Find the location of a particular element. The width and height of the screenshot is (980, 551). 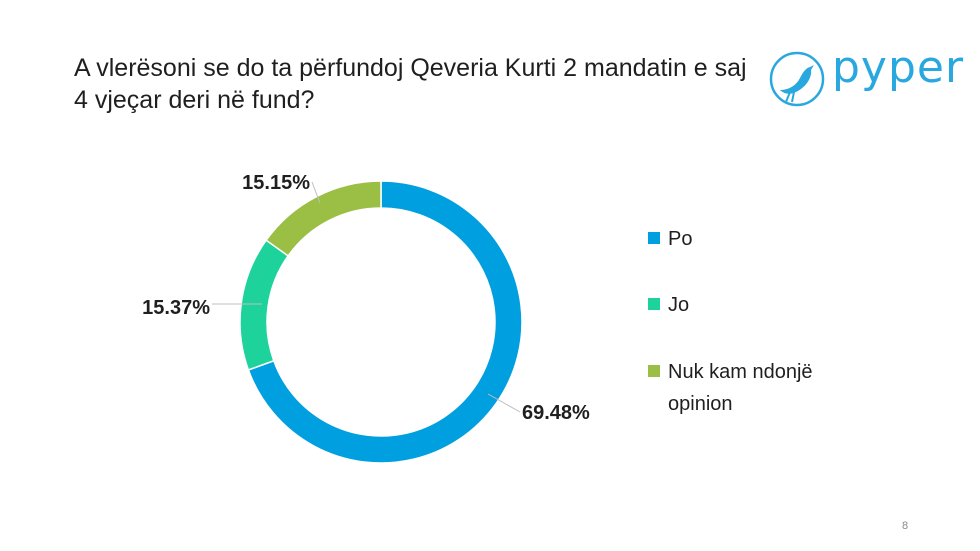

data-label-2: 15.37% is located at coordinates (176, 308).